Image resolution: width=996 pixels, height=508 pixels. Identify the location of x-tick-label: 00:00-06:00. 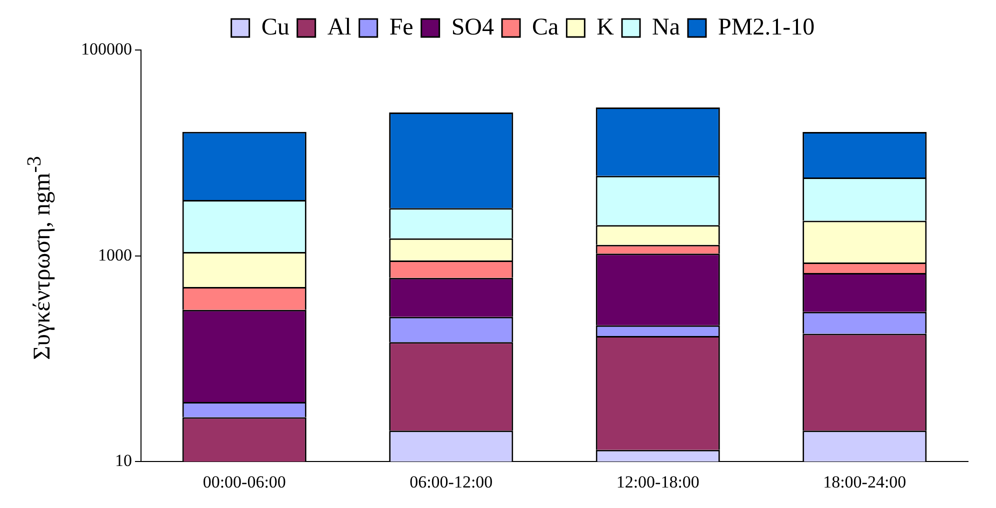
(244, 482).